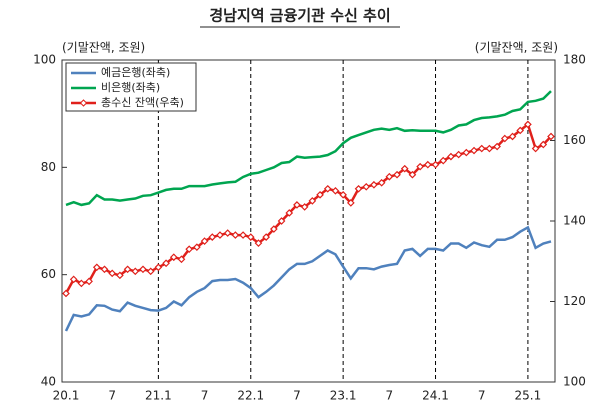  What do you see at coordinates (158, 396) in the screenshot?
I see `x-tick-label: 21.1` at bounding box center [158, 396].